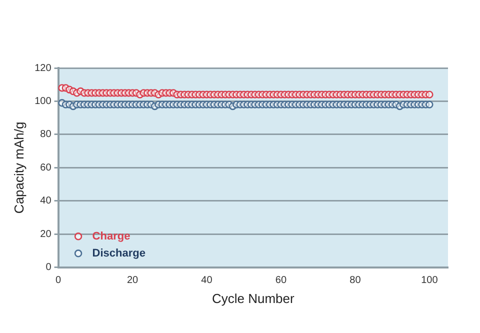  I want to click on y-tick-label: 100, so click(43, 101).